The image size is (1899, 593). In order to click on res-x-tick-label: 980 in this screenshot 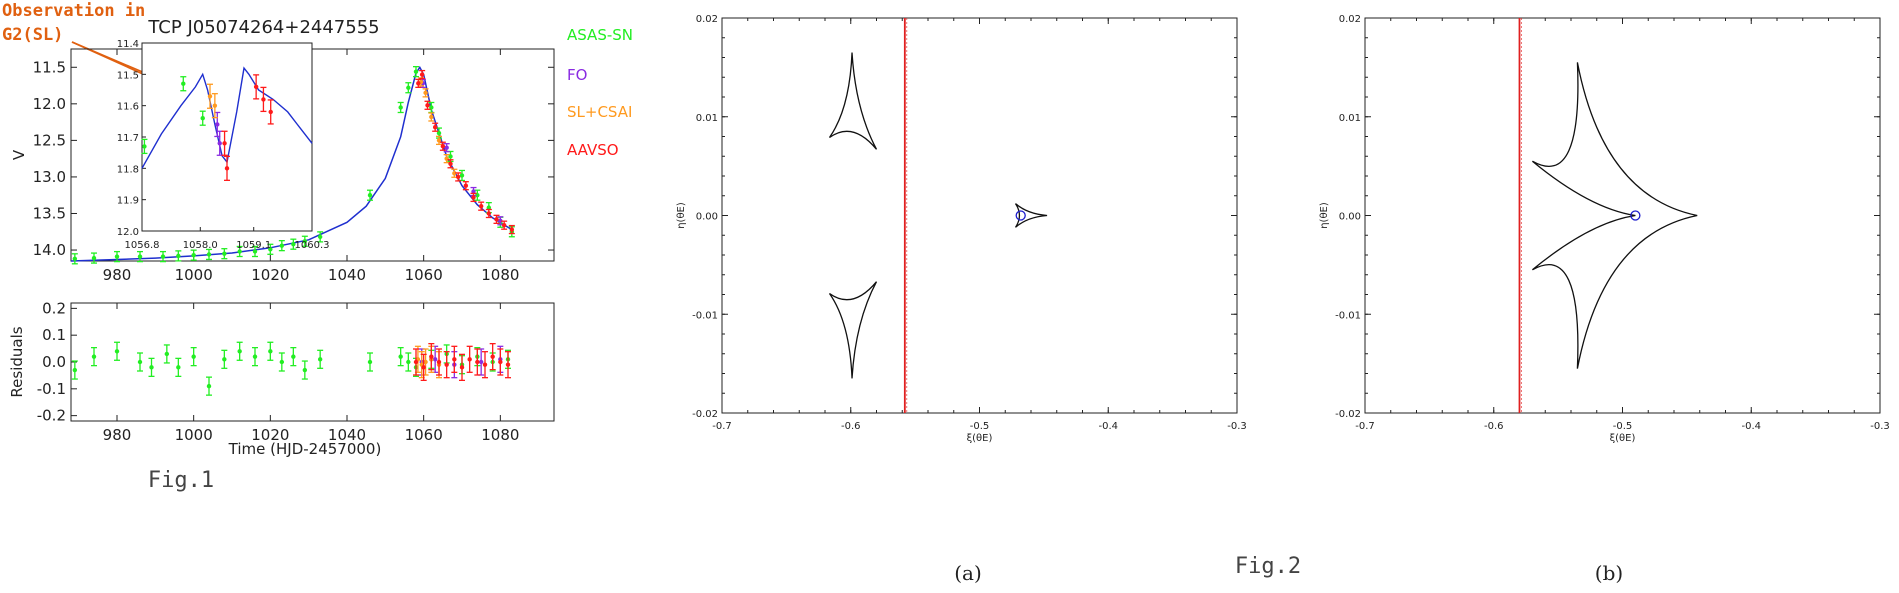, I will do `click(117, 435)`.